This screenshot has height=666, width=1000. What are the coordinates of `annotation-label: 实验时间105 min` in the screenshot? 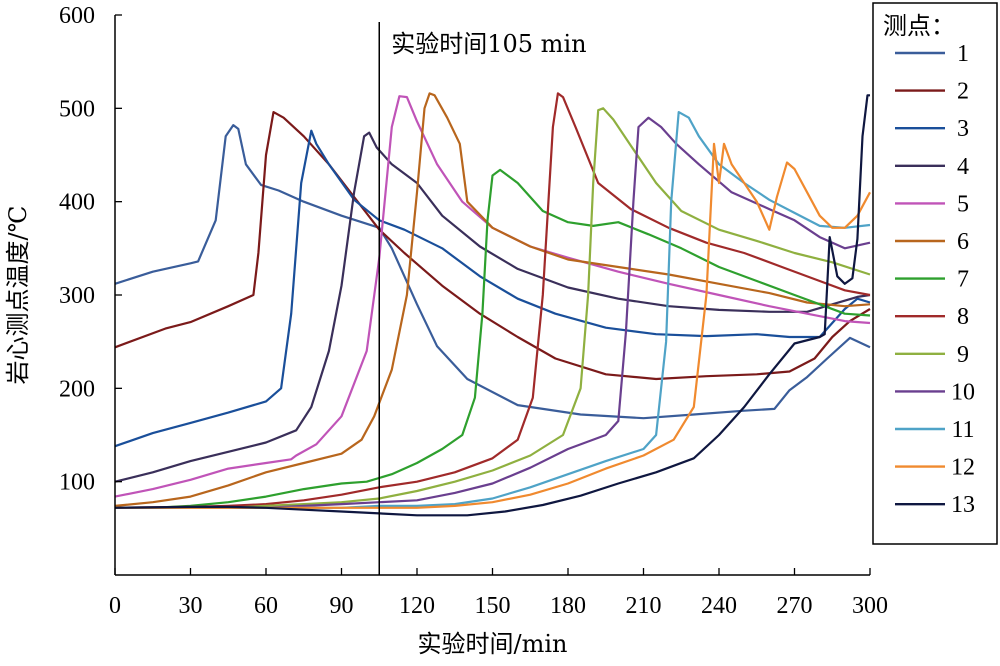 It's located at (488, 44).